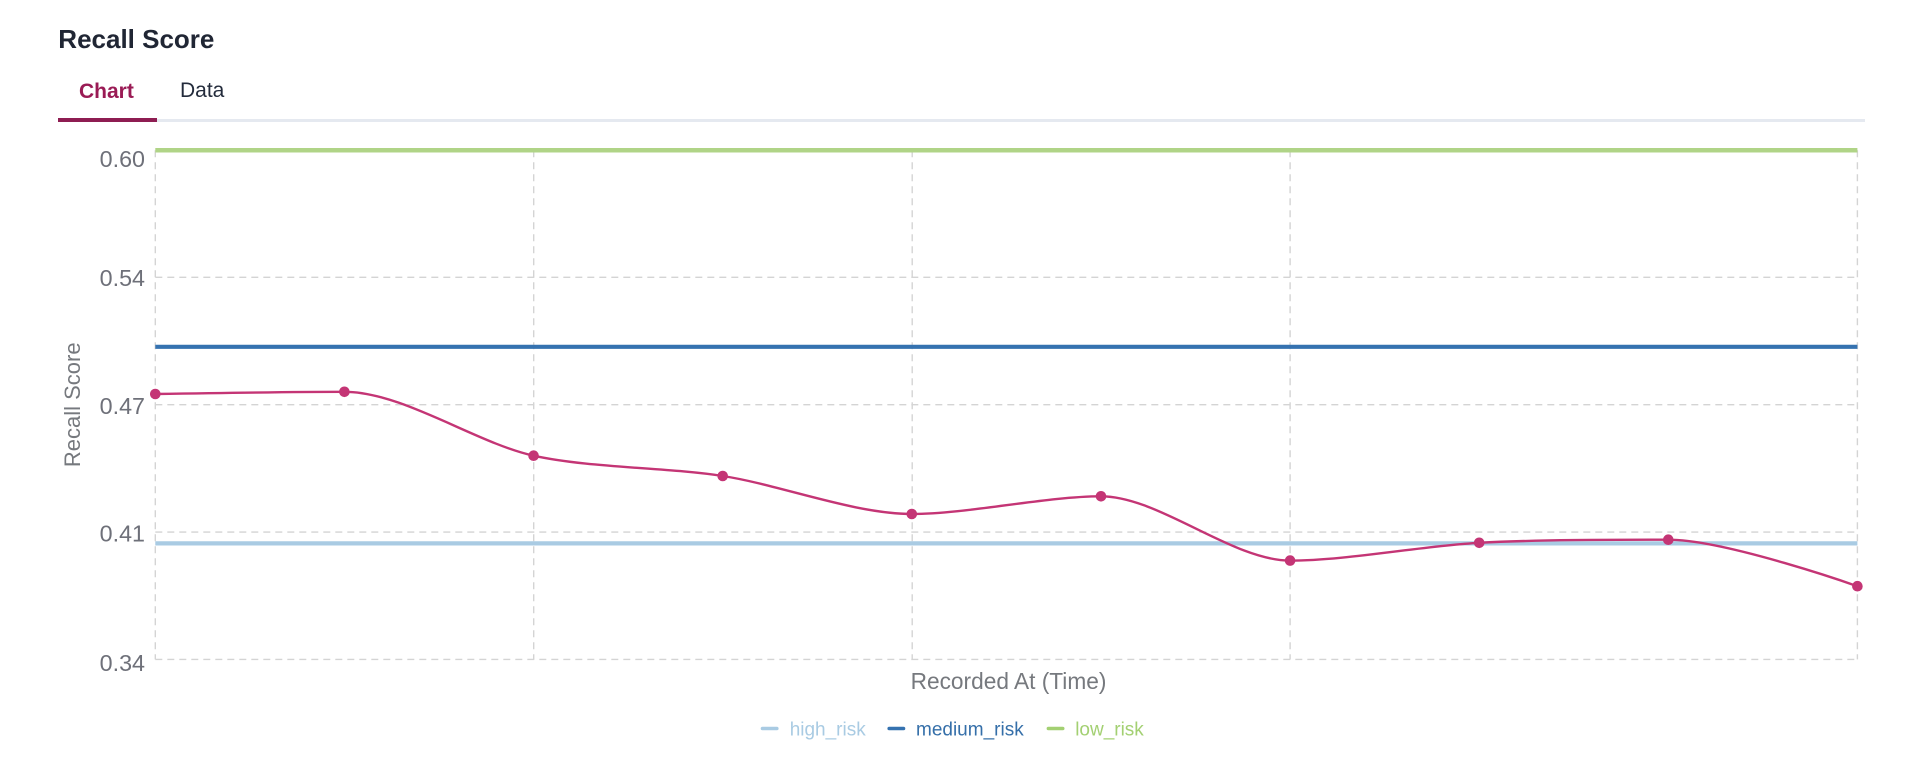 This screenshot has width=1928, height=778. Describe the element at coordinates (122, 159) in the screenshot. I see `svg-text: 0.60` at that location.